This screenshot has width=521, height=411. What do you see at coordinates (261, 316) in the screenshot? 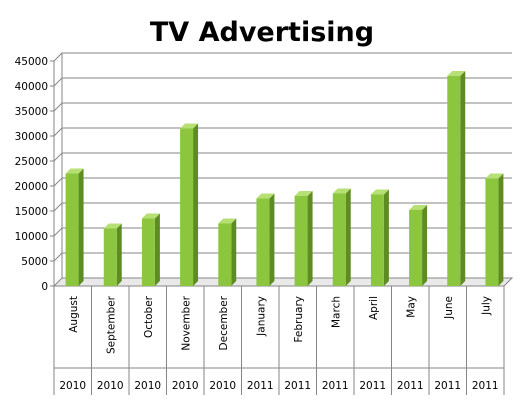
I see `x-category-label: January` at bounding box center [261, 316].